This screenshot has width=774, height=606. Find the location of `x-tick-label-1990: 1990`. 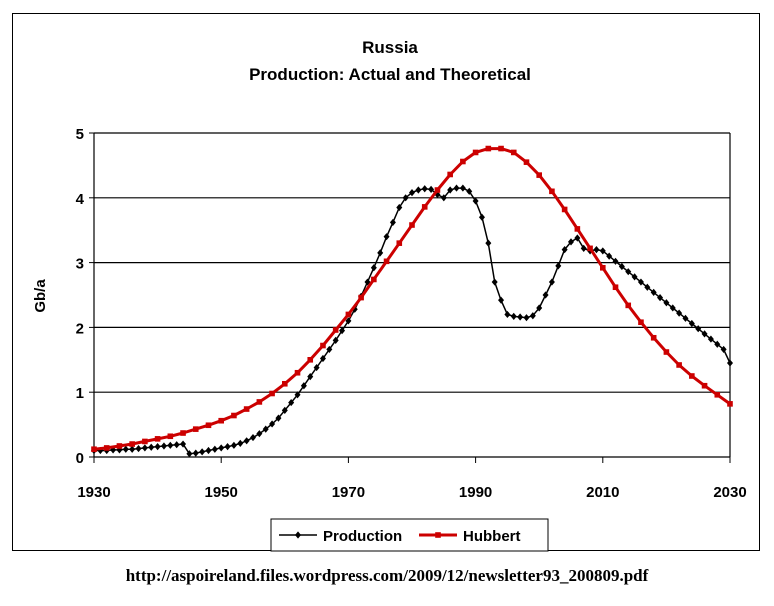

x-tick-label-1990: 1990 is located at coordinates (475, 492).